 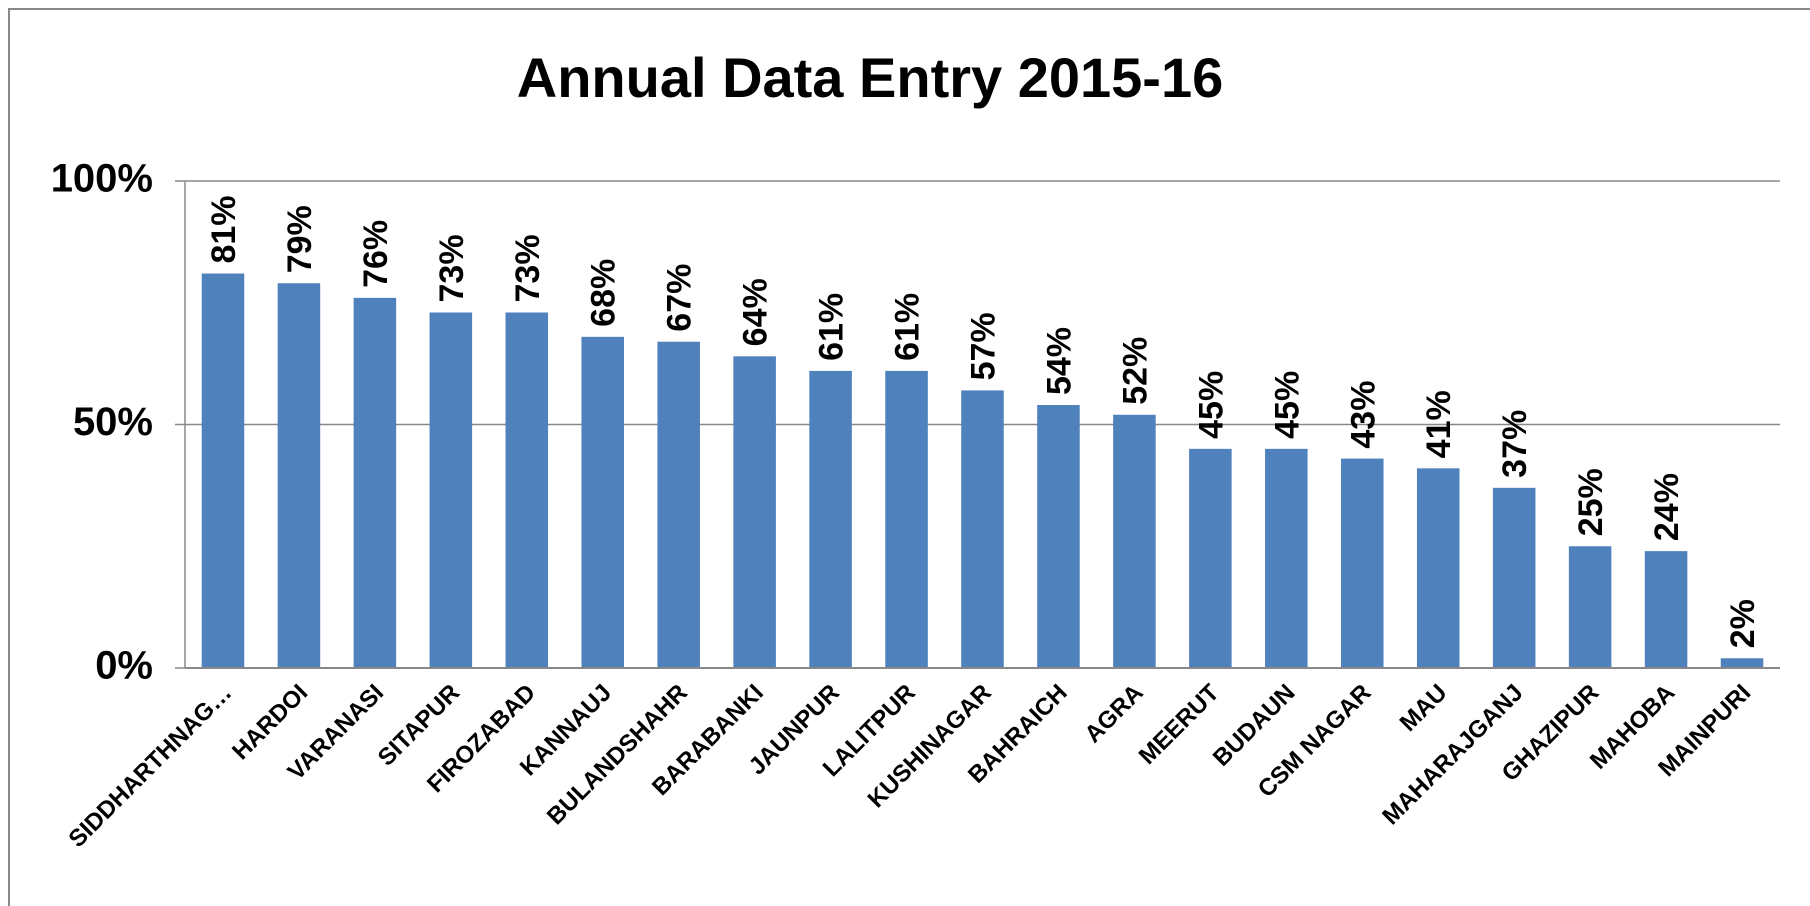 I want to click on chart-title: Annual Data Entry 2015-16, so click(x=870, y=77).